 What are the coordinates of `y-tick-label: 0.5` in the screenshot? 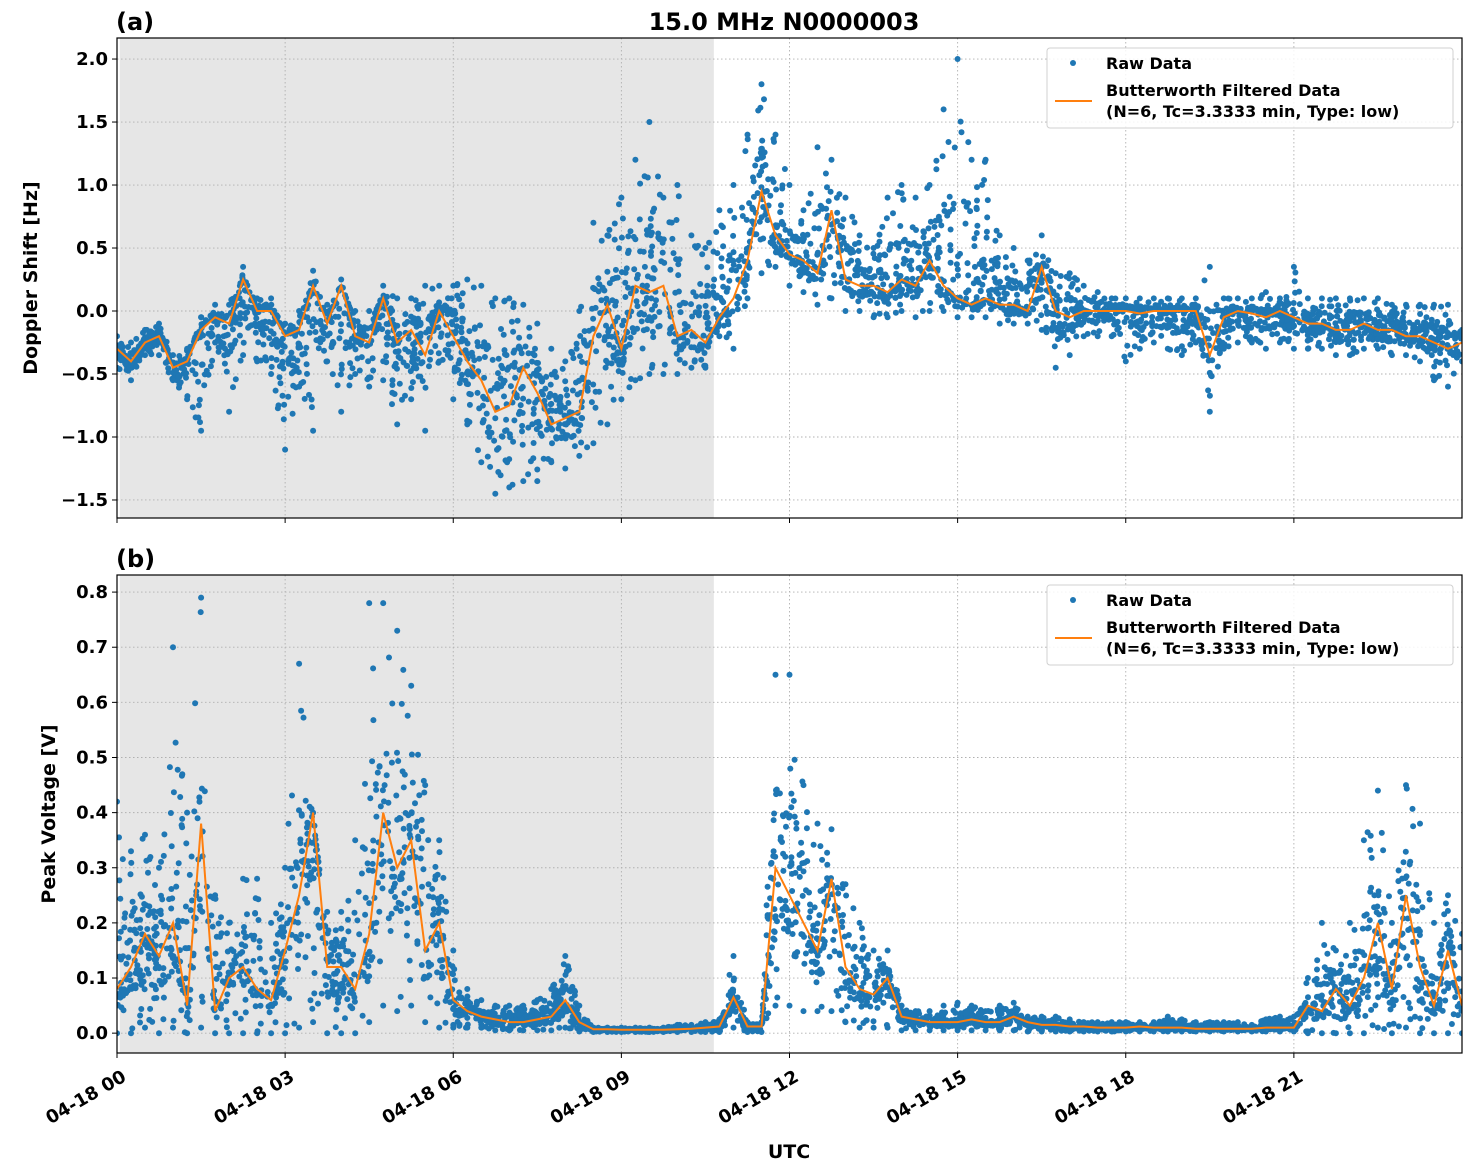 It's located at (92, 248).